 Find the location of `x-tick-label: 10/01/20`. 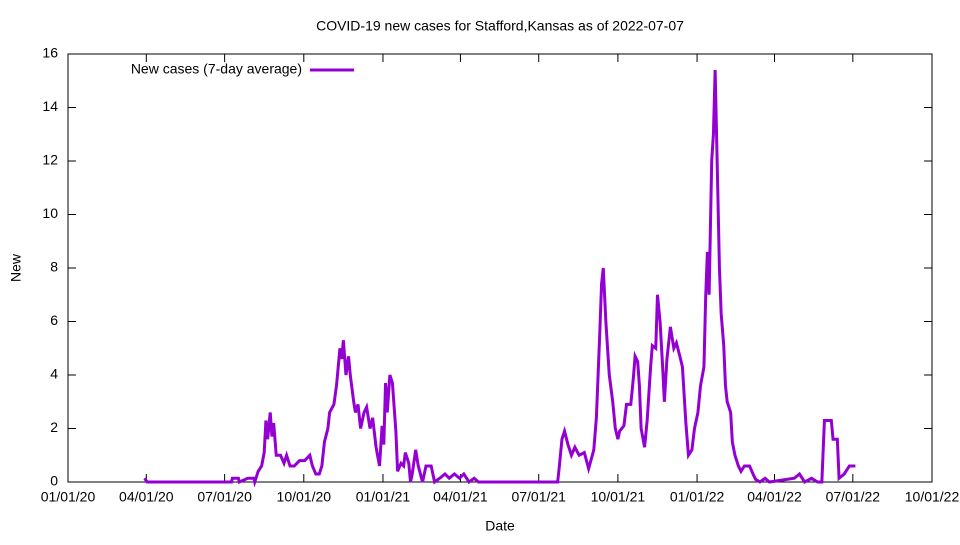

x-tick-label: 10/01/20 is located at coordinates (304, 497).